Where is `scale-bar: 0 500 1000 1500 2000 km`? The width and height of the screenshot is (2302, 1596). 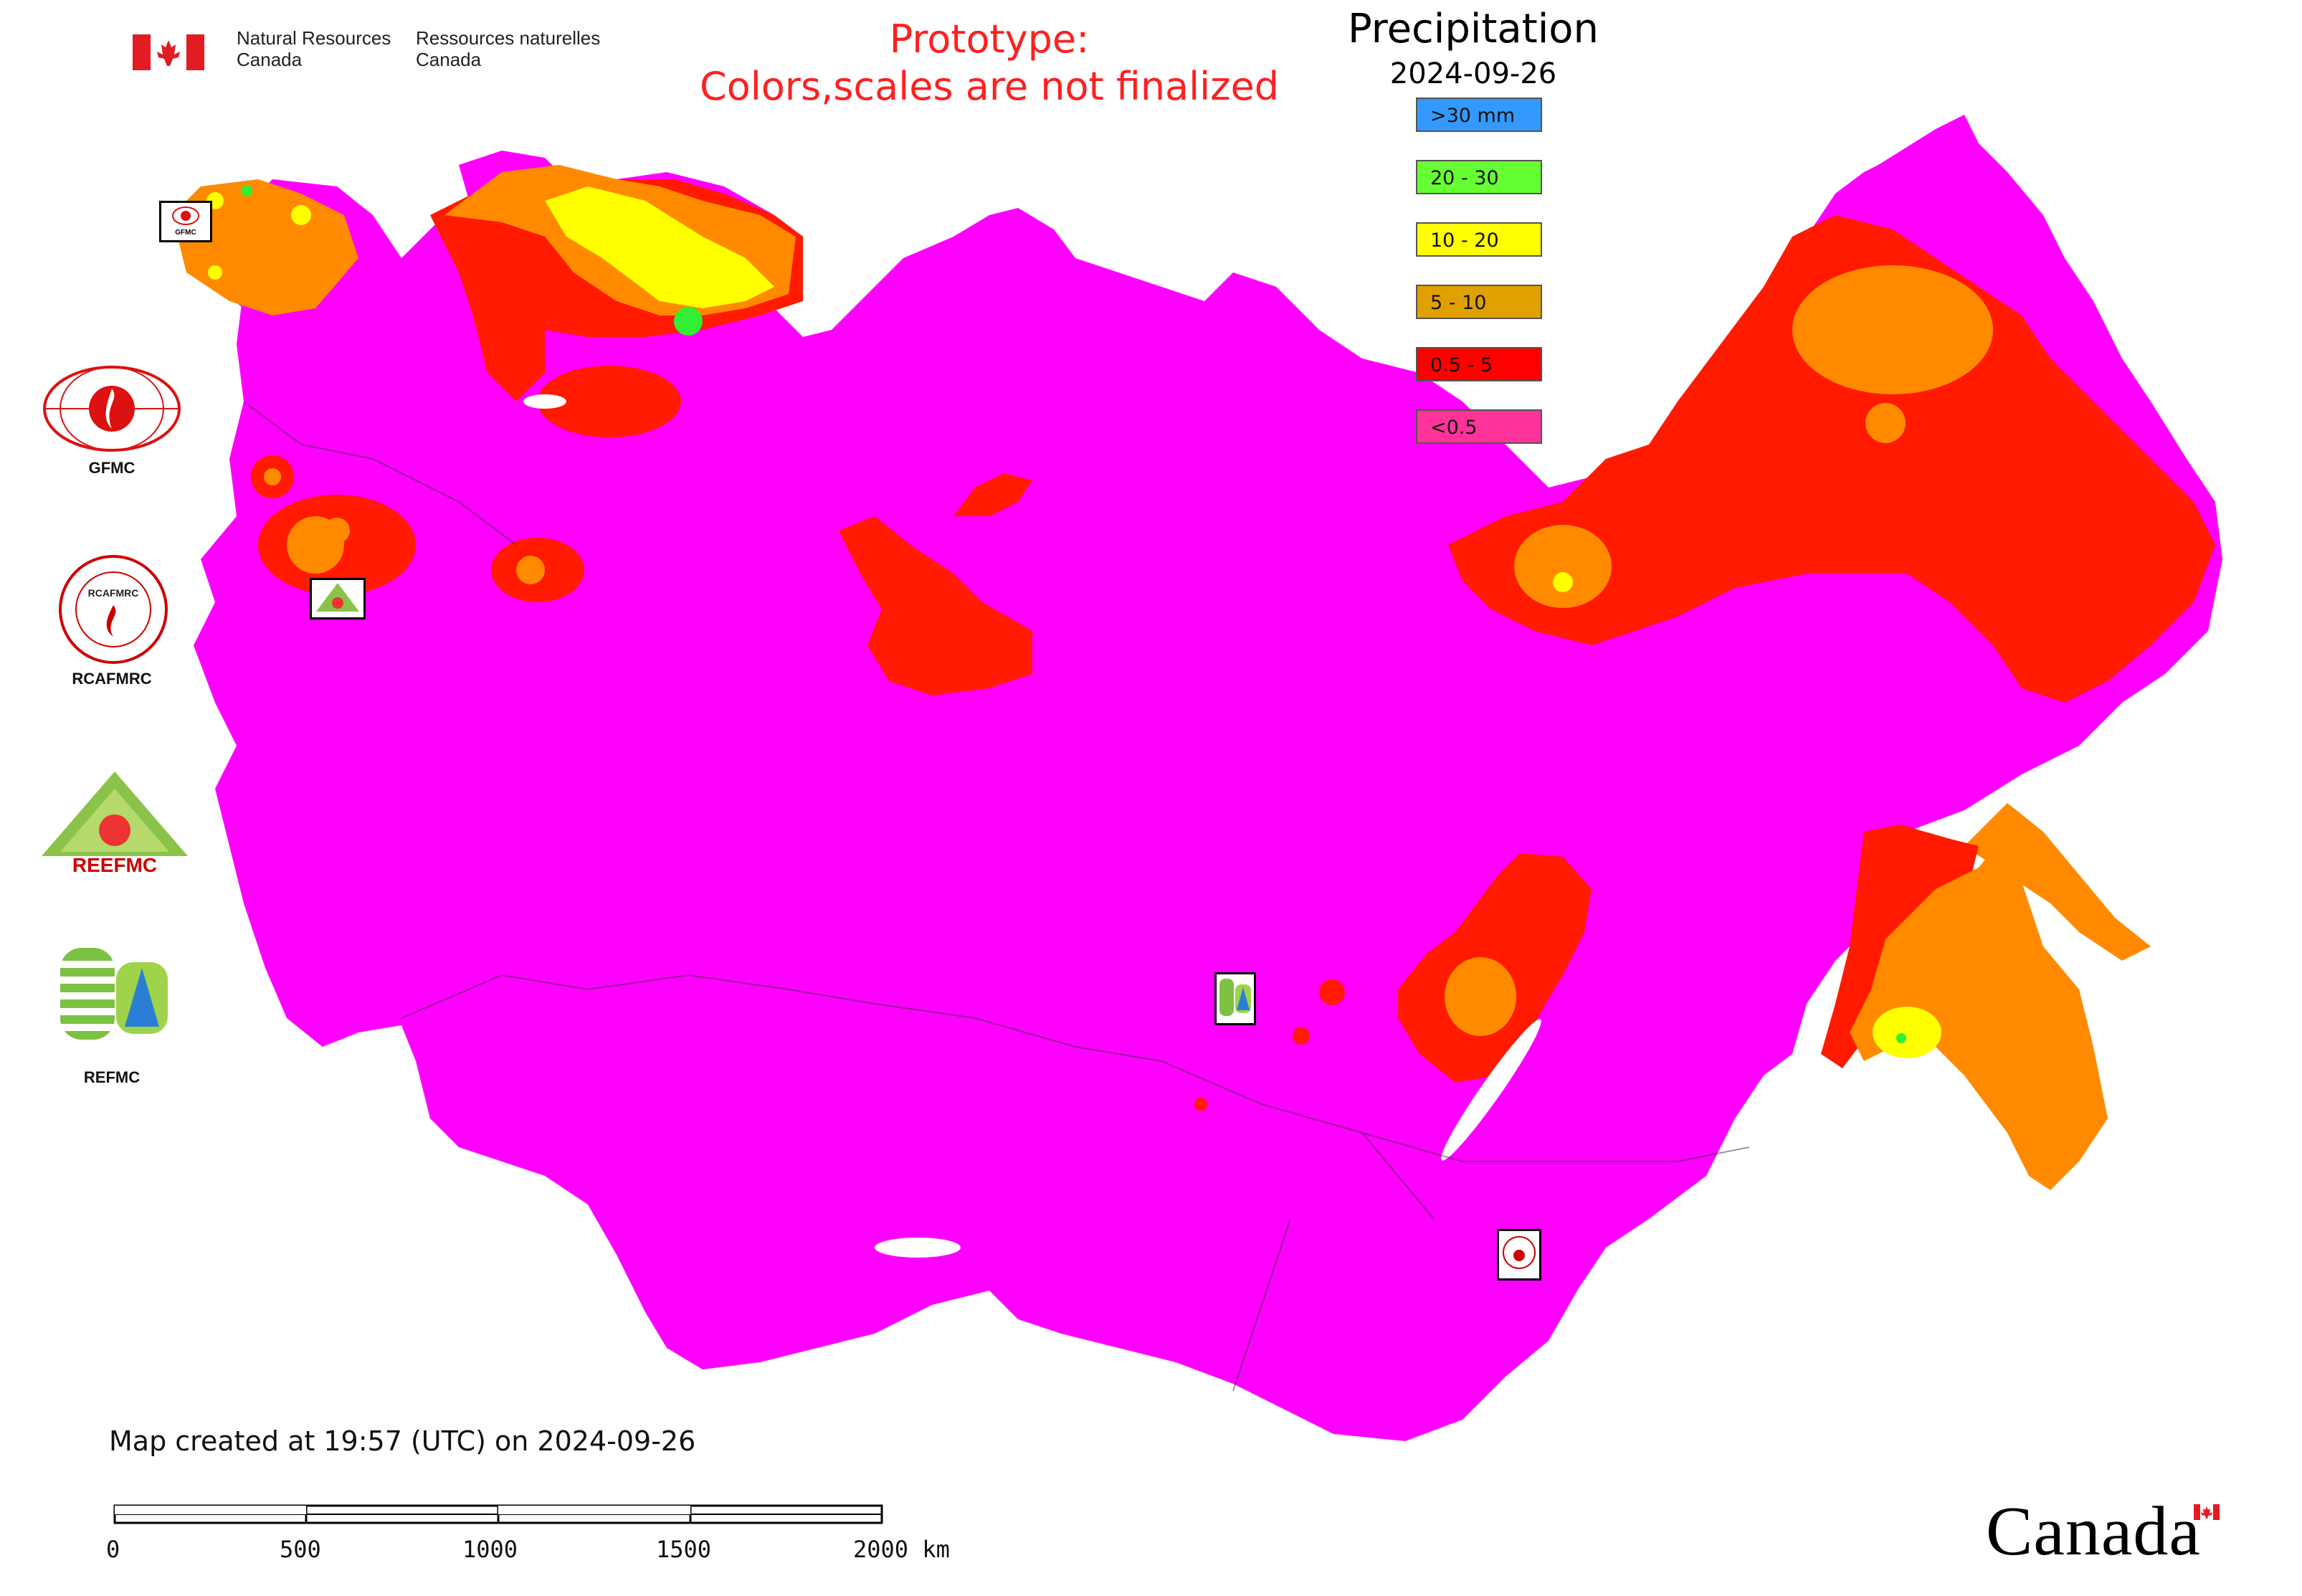 scale-bar: 0 500 1000 1500 2000 km is located at coordinates (530, 1537).